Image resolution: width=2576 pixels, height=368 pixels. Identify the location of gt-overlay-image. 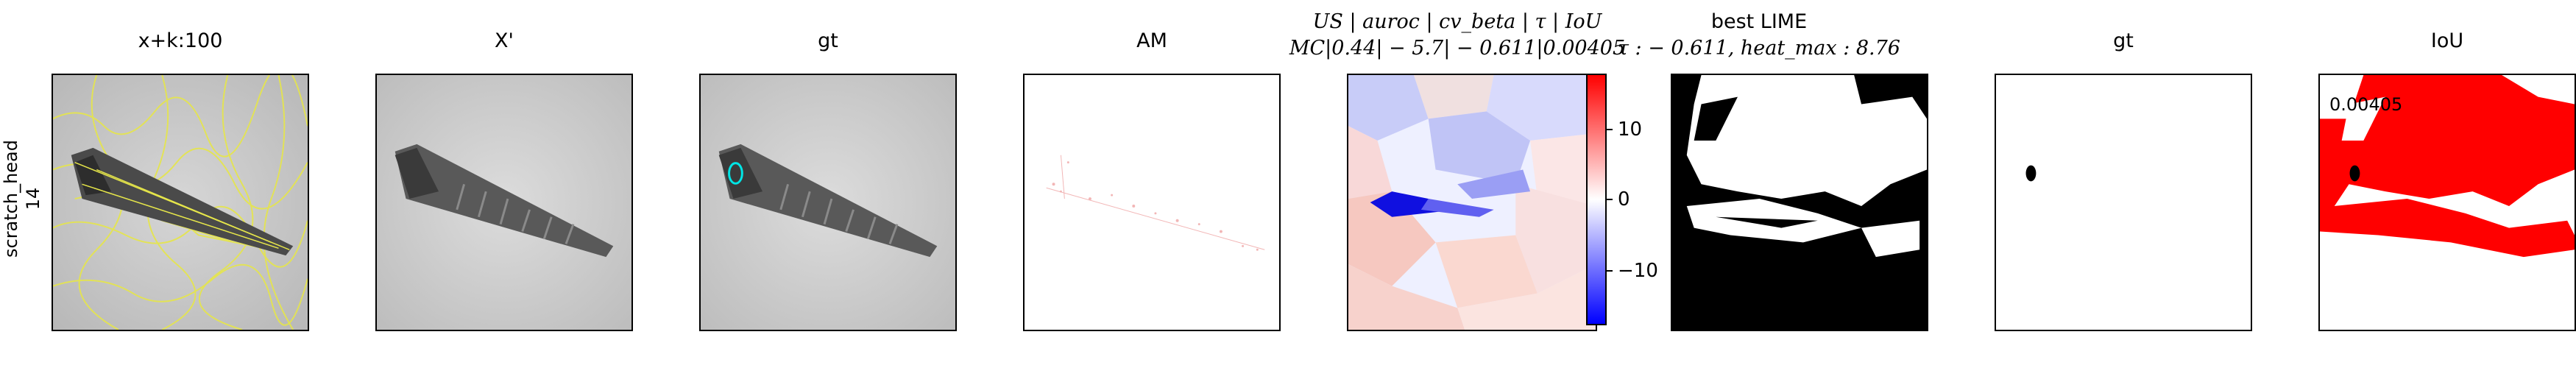
(828, 202).